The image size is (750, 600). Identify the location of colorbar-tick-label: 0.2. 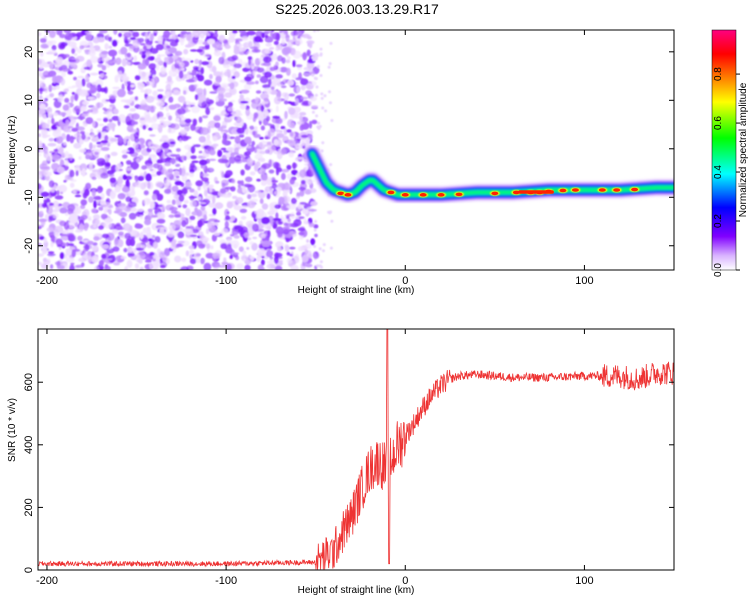
(718, 221).